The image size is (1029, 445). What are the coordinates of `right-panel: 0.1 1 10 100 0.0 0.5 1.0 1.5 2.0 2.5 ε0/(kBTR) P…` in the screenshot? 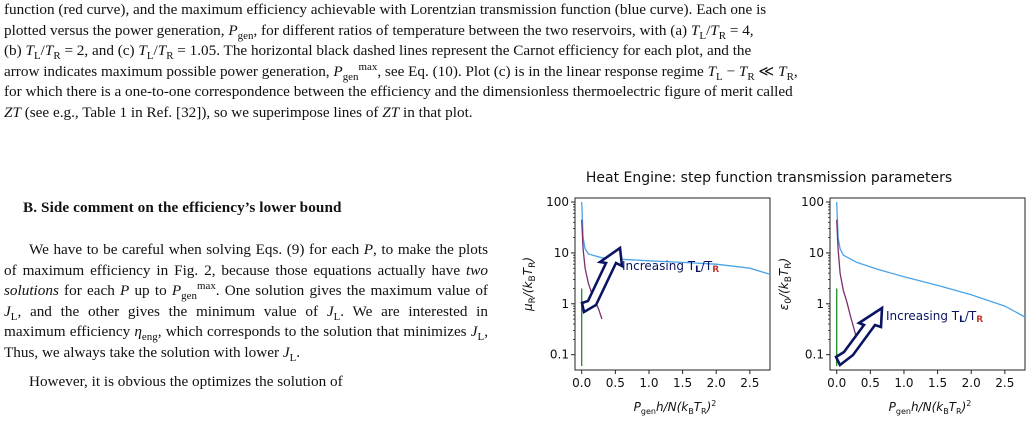 It's located at (901, 305).